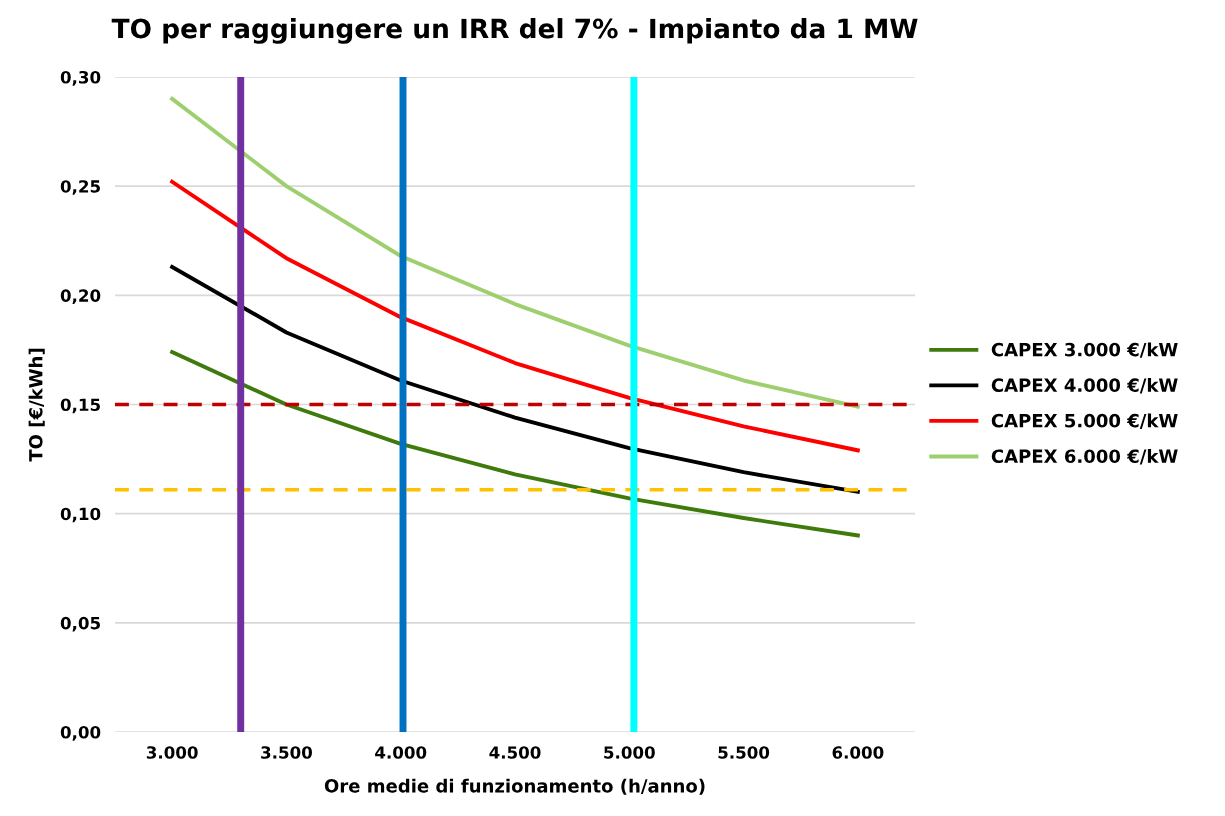 The image size is (1225, 816). What do you see at coordinates (1084, 386) in the screenshot?
I see `legend-label: CAPEX 4.000 €/kW` at bounding box center [1084, 386].